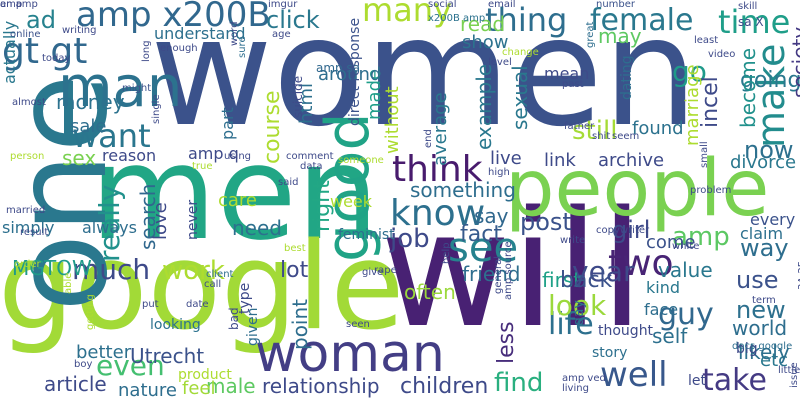 The image size is (800, 400). Describe the element at coordinates (789, 370) in the screenshot. I see `word-171: little` at that location.